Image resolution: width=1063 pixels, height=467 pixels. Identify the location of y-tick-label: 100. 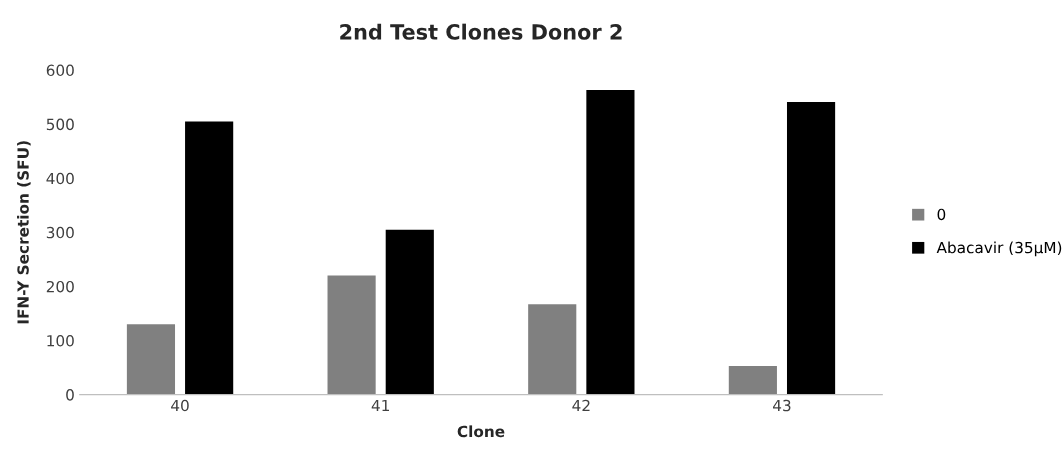
(60, 340).